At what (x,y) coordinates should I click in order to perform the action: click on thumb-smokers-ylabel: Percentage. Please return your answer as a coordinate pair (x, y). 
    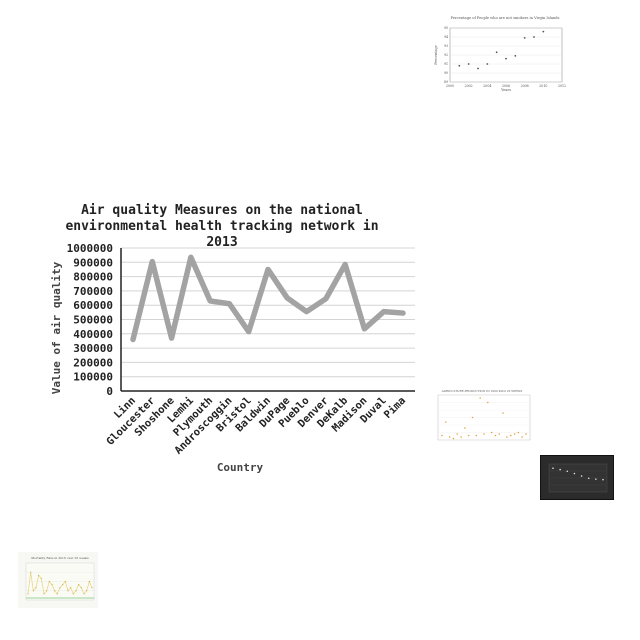
    Looking at the image, I should click on (436, 54).